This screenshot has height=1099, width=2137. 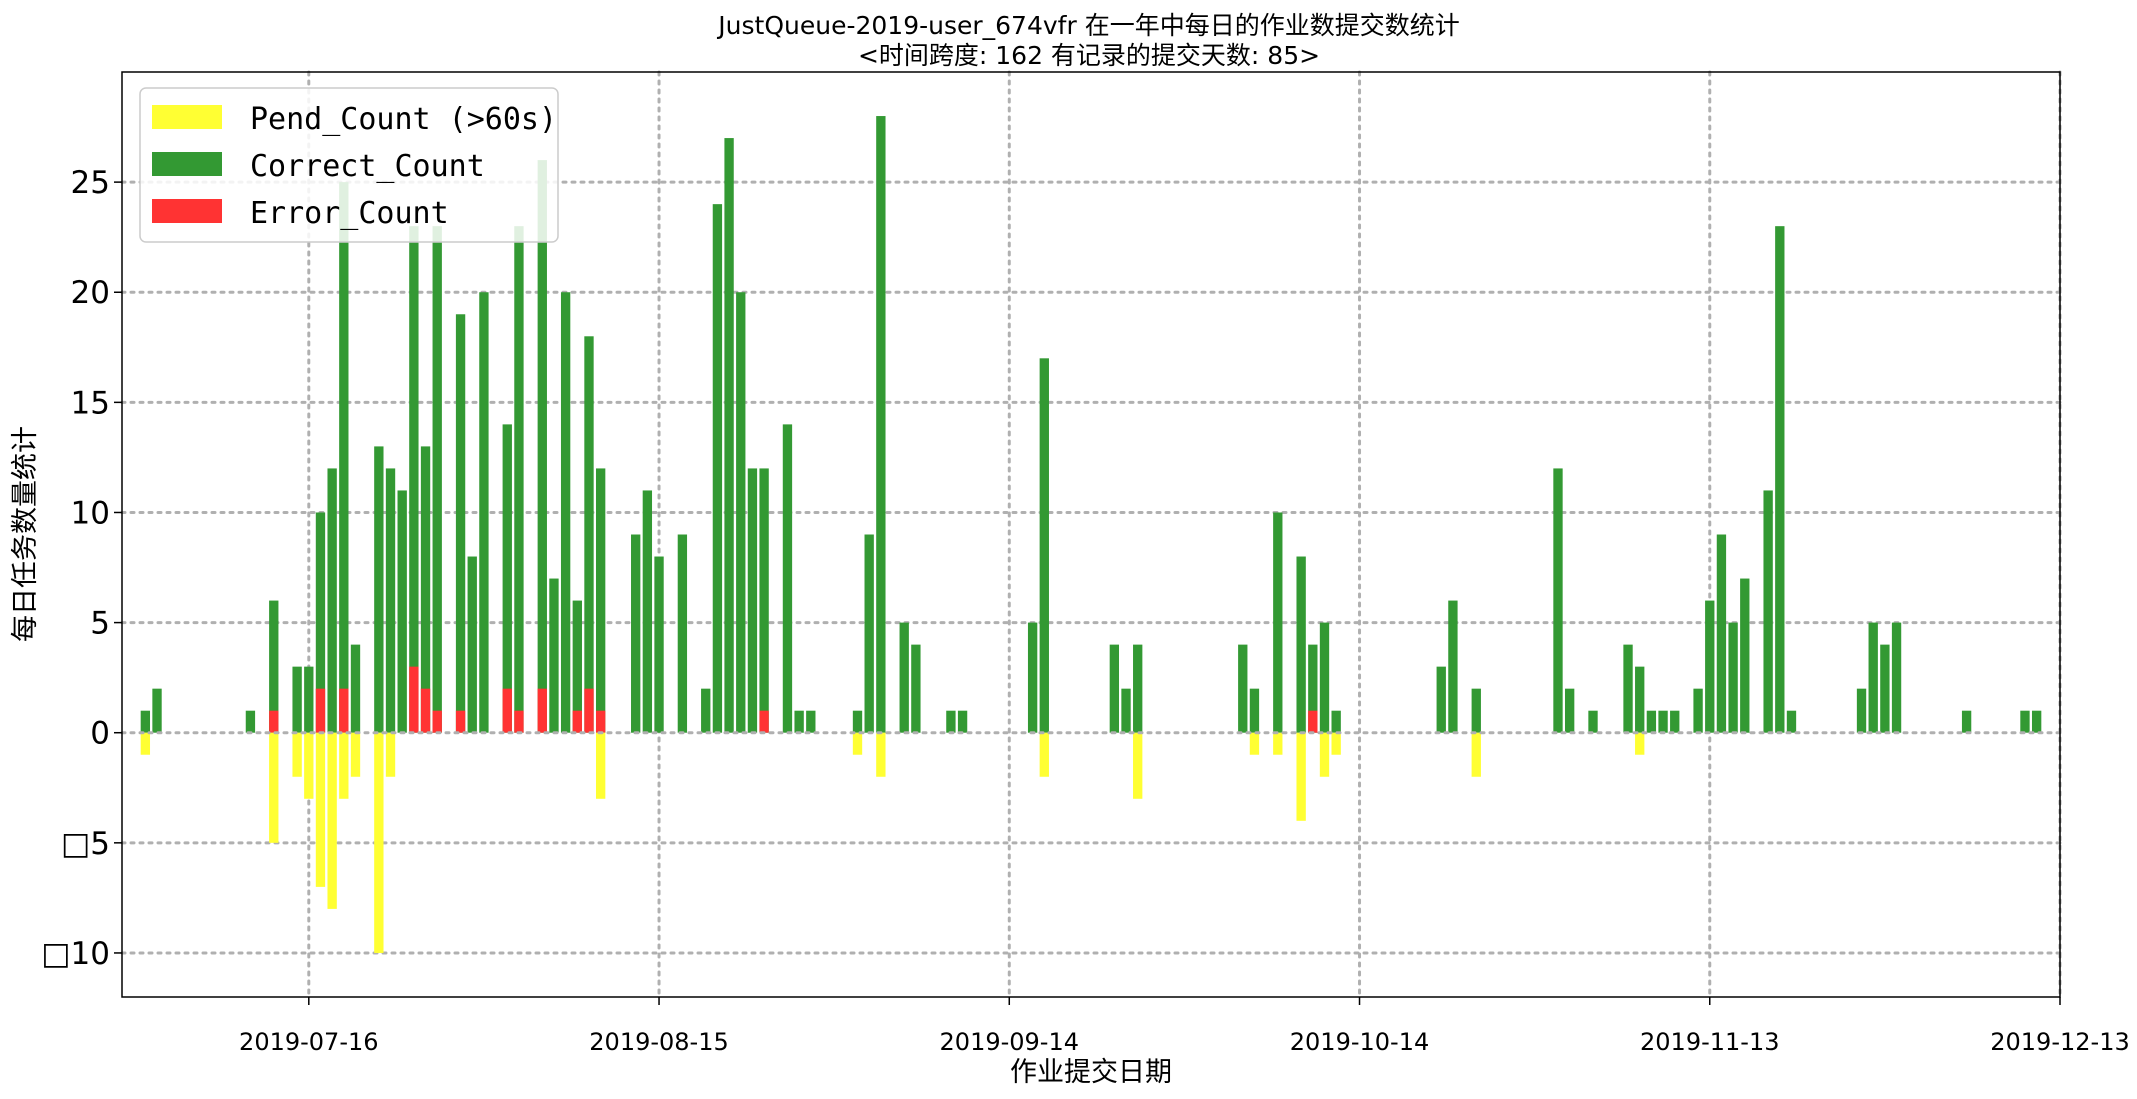 What do you see at coordinates (308, 1042) in the screenshot?
I see `x-tick-label: 2019-07-16` at bounding box center [308, 1042].